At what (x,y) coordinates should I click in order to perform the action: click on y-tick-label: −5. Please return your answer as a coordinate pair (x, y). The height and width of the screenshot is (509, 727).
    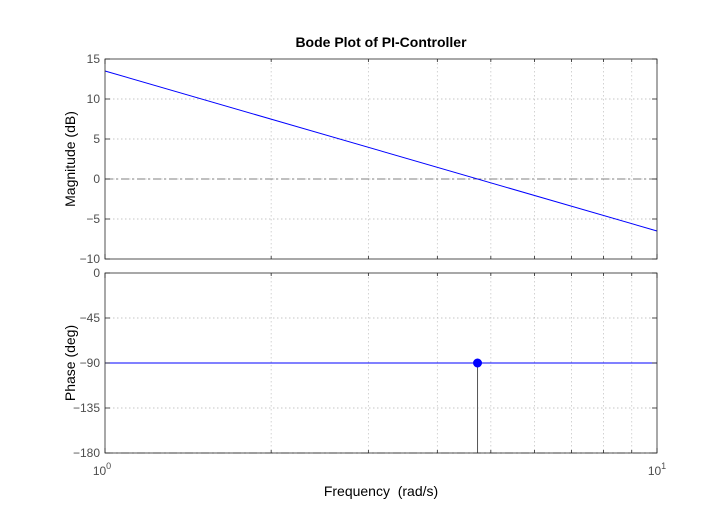
    Looking at the image, I should click on (93, 219).